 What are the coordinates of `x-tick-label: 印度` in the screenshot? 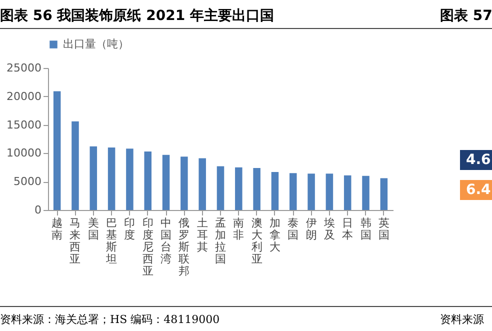 It's located at (130, 229).